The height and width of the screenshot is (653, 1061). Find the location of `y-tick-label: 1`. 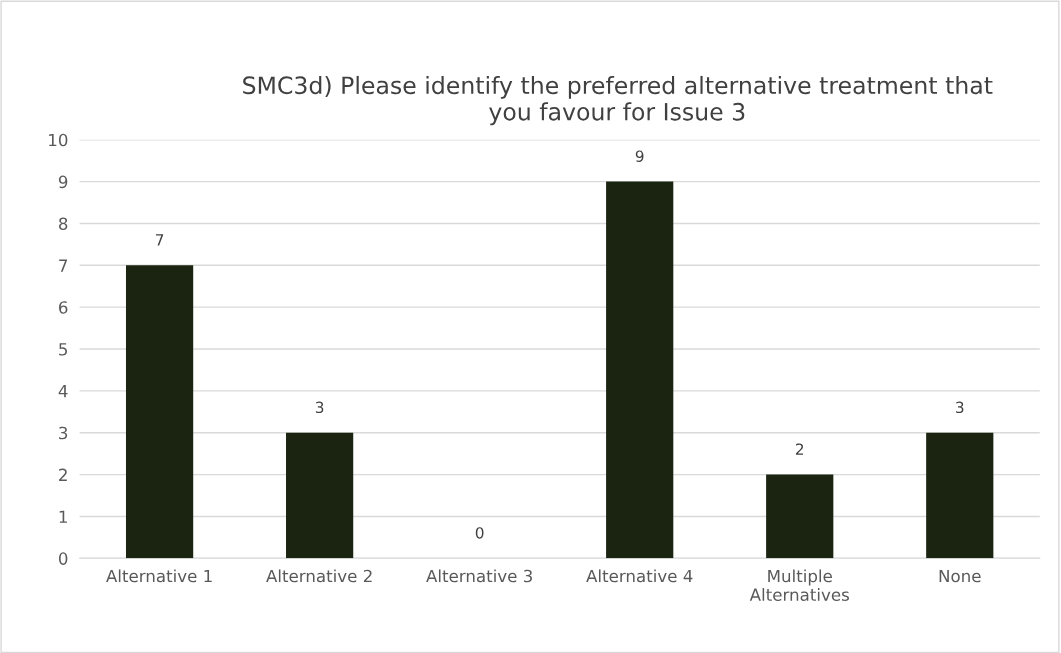

y-tick-label: 1 is located at coordinates (63, 516).